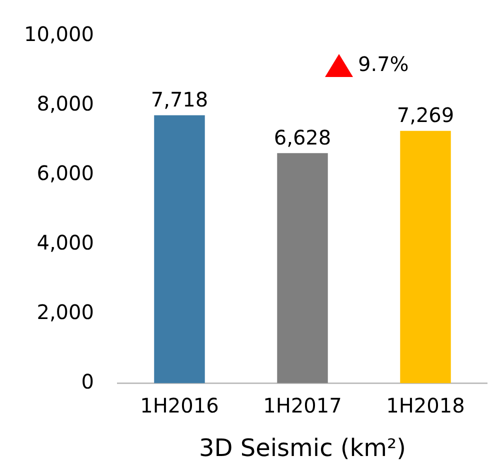 The height and width of the screenshot is (474, 495). I want to click on y-tick-label: 8,000, so click(65, 104).